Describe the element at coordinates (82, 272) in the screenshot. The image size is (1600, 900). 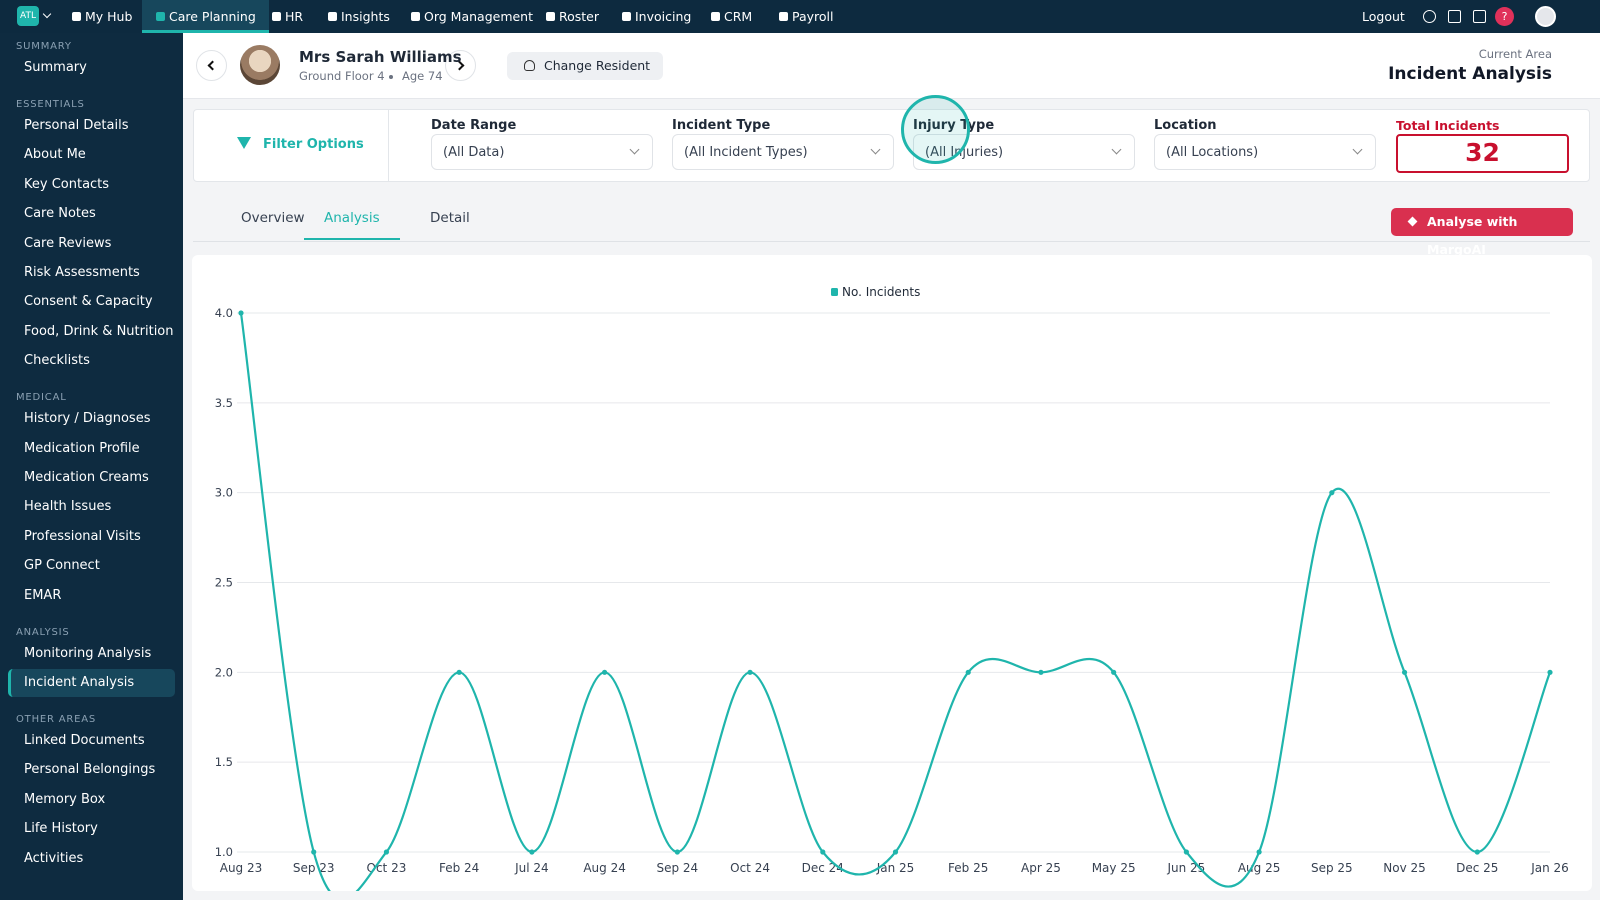
I see `sidebar-item: Risk Assessments` at that location.